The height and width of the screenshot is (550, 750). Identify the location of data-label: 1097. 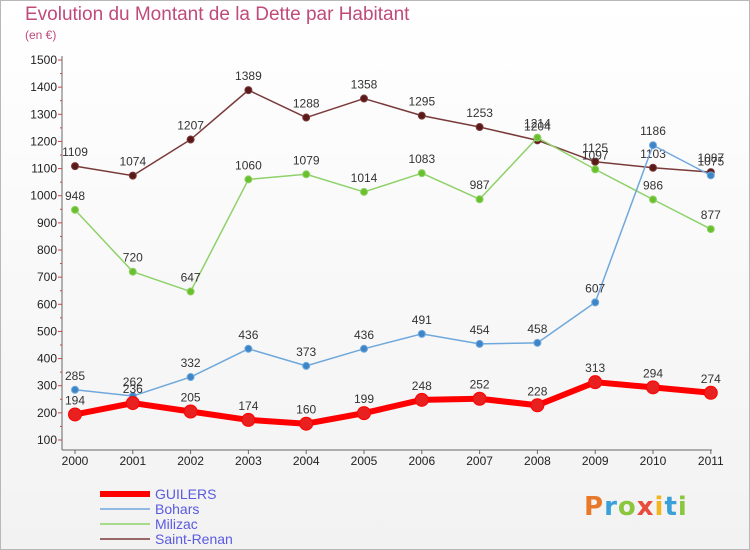
(595, 155).